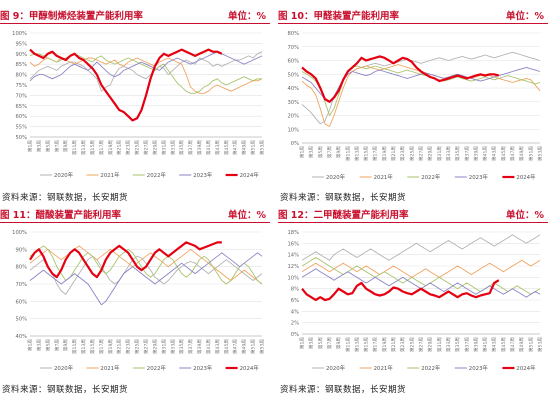 This screenshot has height=401, width=550. What do you see at coordinates (101, 346) in the screenshot?
I see `x-tick-label: 第17周` at bounding box center [101, 346].